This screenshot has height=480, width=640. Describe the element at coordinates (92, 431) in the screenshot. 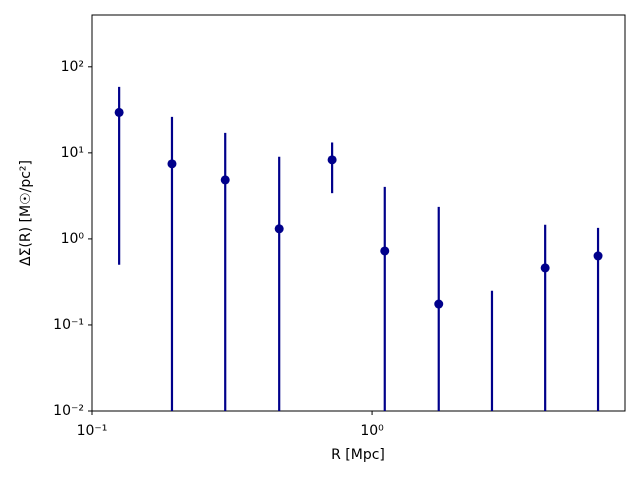

I see `x-tick-label: 10⁻¹` at that location.